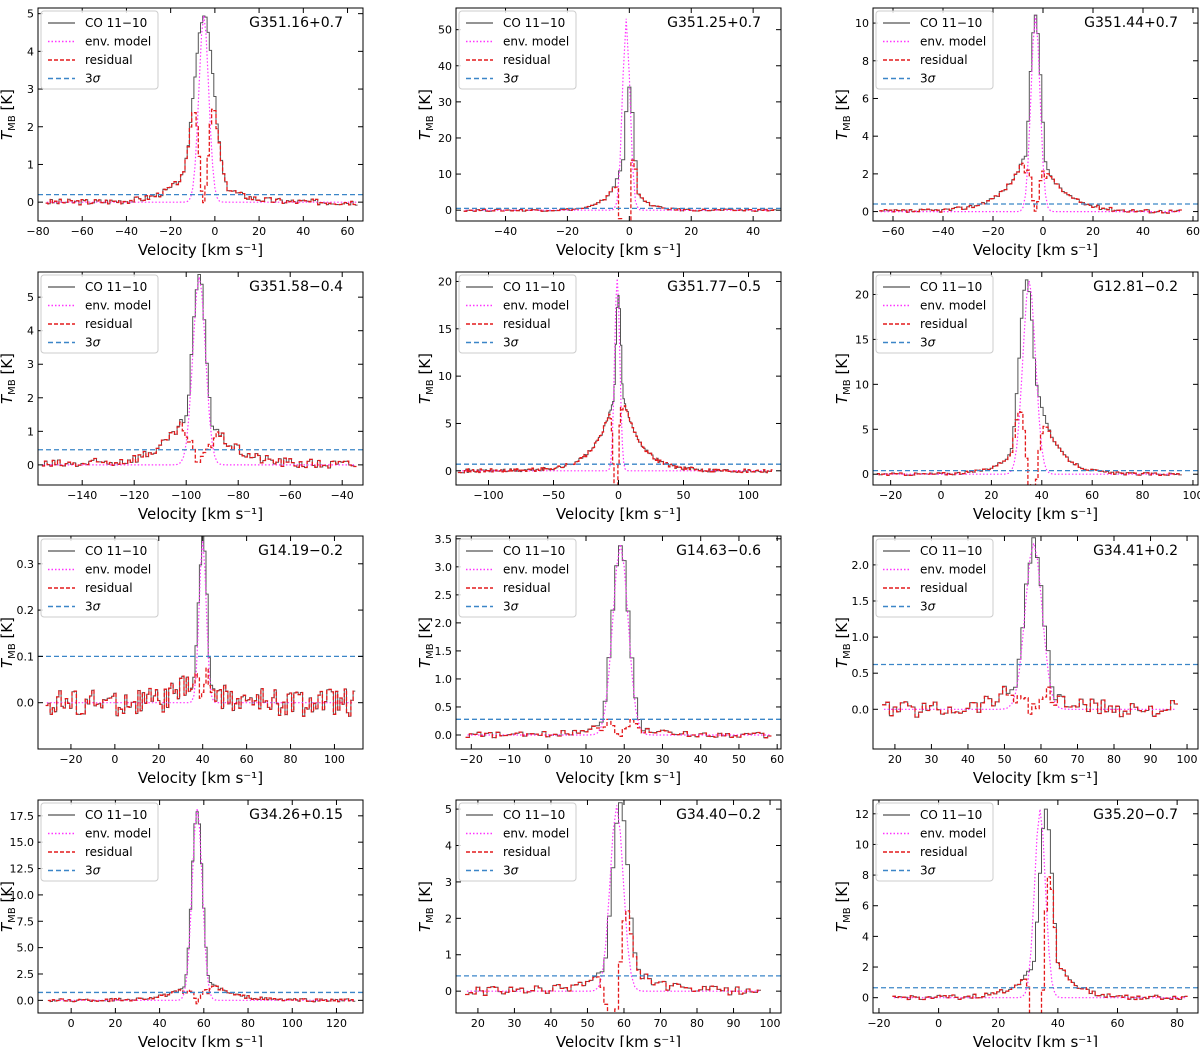  What do you see at coordinates (445, 376) in the screenshot?
I see `y-tick-label: 10` at bounding box center [445, 376].